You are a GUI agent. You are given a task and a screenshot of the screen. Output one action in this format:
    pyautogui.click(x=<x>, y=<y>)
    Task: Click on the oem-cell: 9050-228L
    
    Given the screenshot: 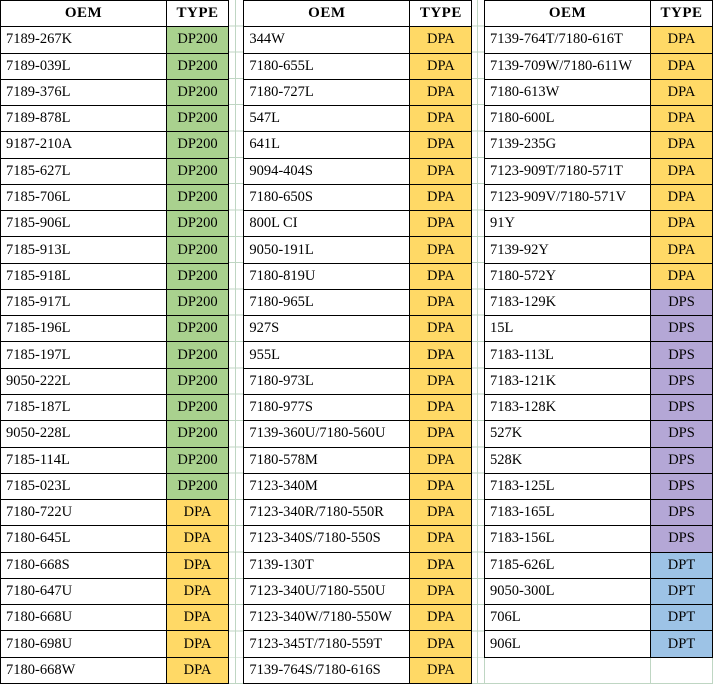 What is the action you would take?
    pyautogui.click(x=83, y=434)
    